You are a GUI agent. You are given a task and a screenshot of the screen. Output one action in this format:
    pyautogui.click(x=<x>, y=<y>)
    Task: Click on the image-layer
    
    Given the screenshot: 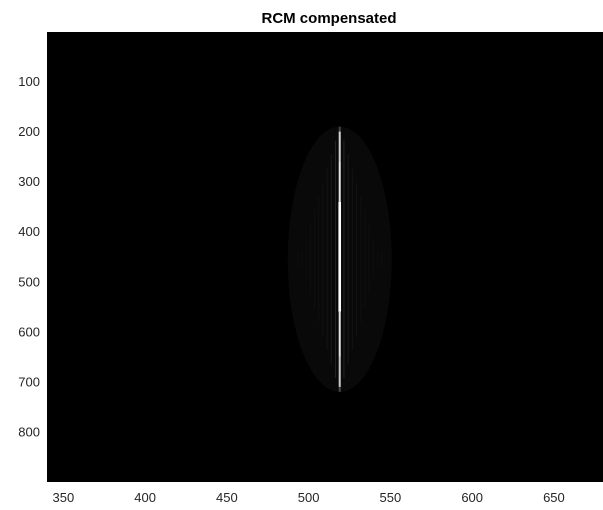 What is the action you would take?
    pyautogui.click(x=339, y=259)
    